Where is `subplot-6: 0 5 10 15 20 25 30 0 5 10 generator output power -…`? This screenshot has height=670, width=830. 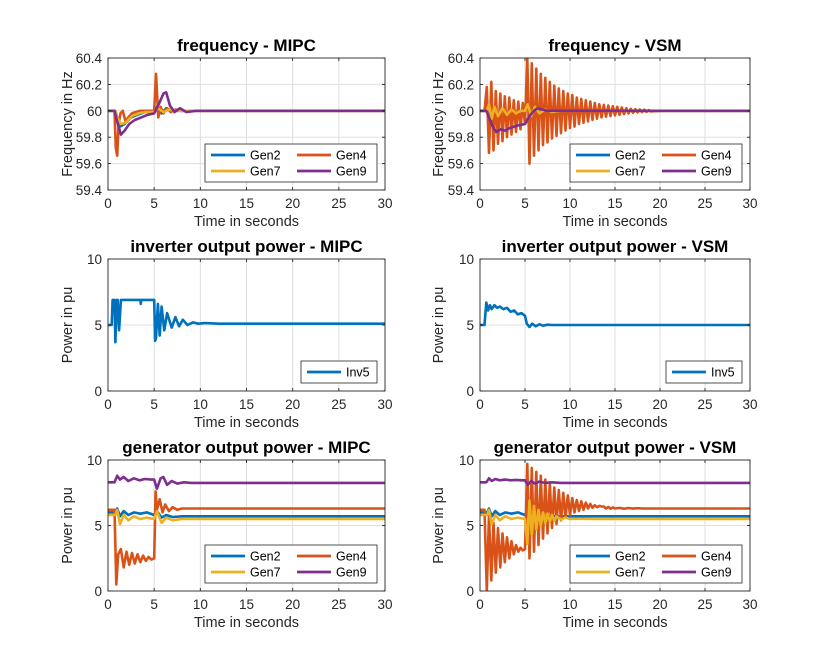
subplot-6: 0 5 10 15 20 25 30 0 5 10 generator output power -… is located at coordinates (594, 534).